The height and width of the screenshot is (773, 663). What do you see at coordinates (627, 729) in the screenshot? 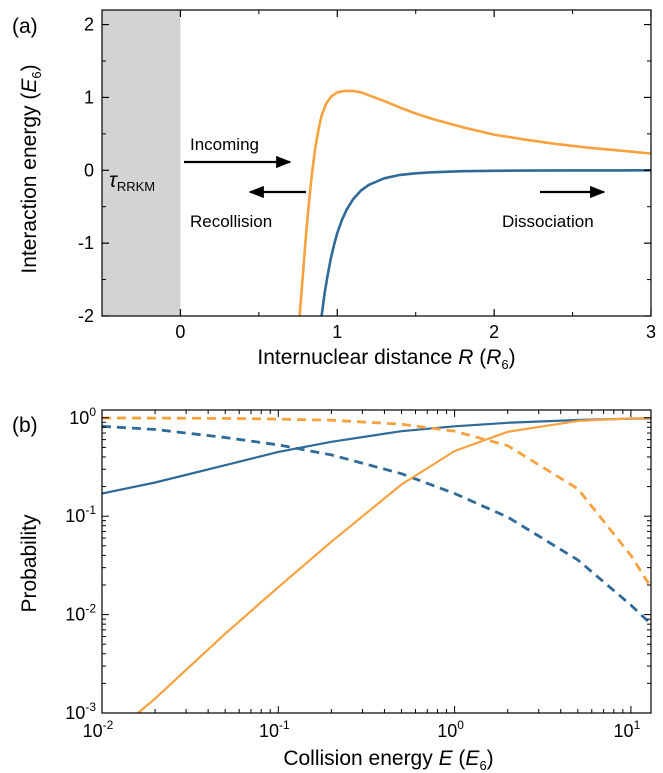
I see `x-tick-label: 10¹` at bounding box center [627, 729].